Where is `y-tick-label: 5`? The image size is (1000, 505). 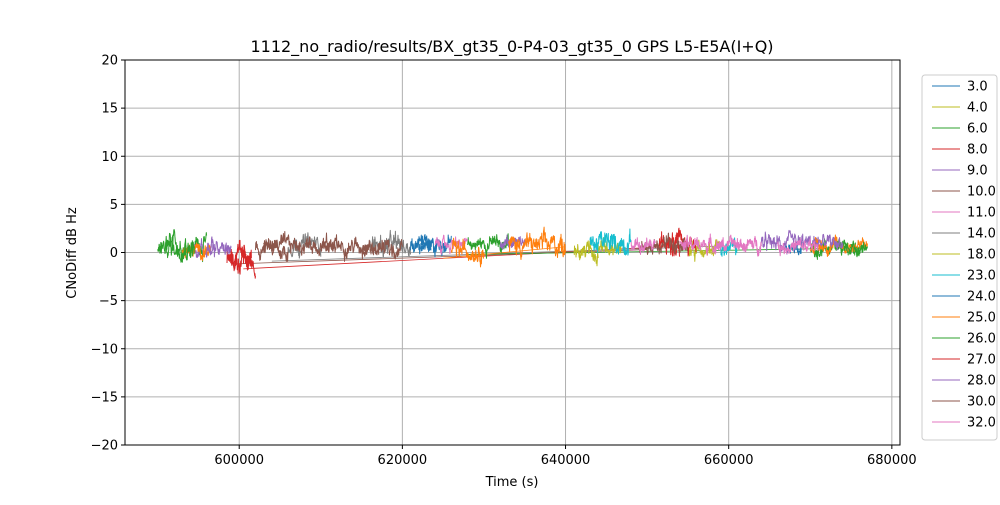
y-tick-label: 5 is located at coordinates (114, 205).